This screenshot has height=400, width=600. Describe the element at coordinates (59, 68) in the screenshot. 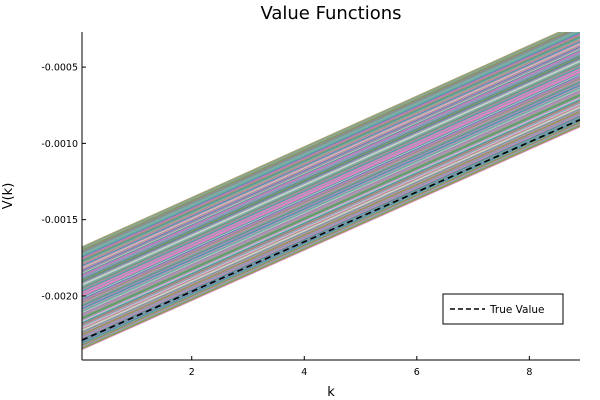

I see `y-tick-label: -0.0005` at that location.